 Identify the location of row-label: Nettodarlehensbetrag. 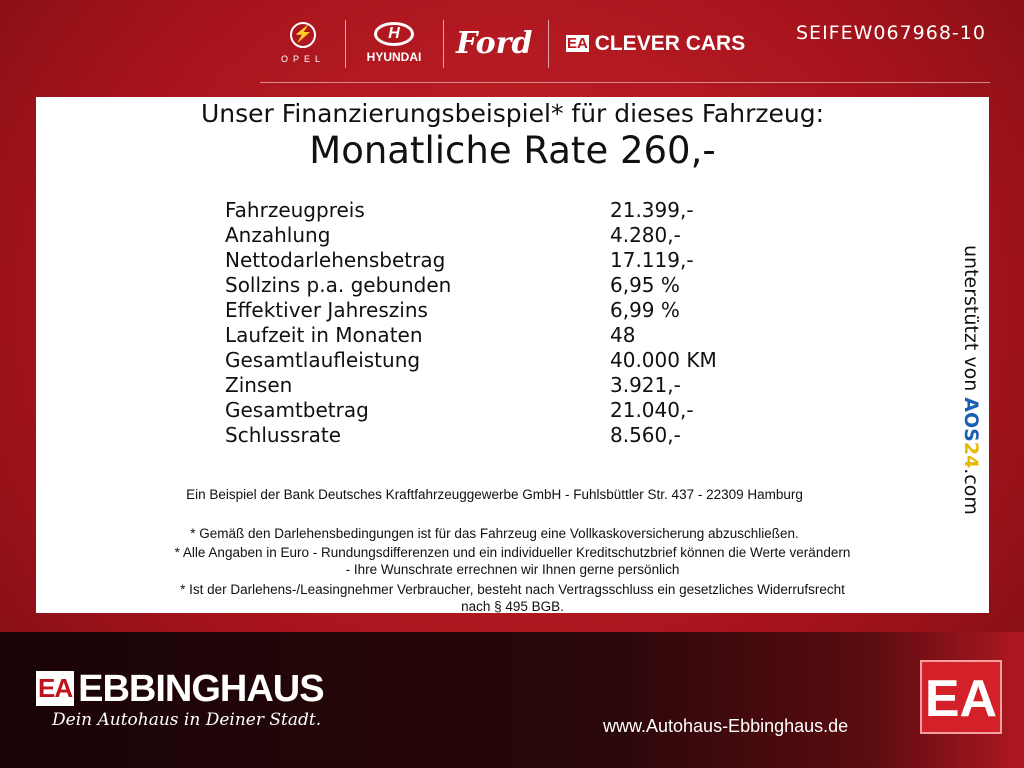
(335, 260).